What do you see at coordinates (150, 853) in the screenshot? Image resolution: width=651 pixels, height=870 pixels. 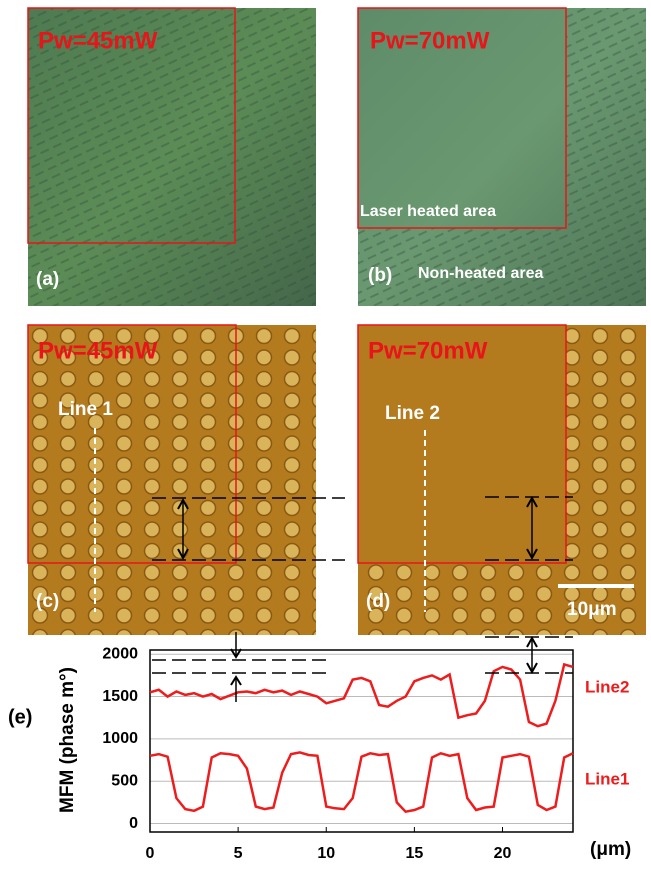 I see `x-tick-label: 0` at bounding box center [150, 853].